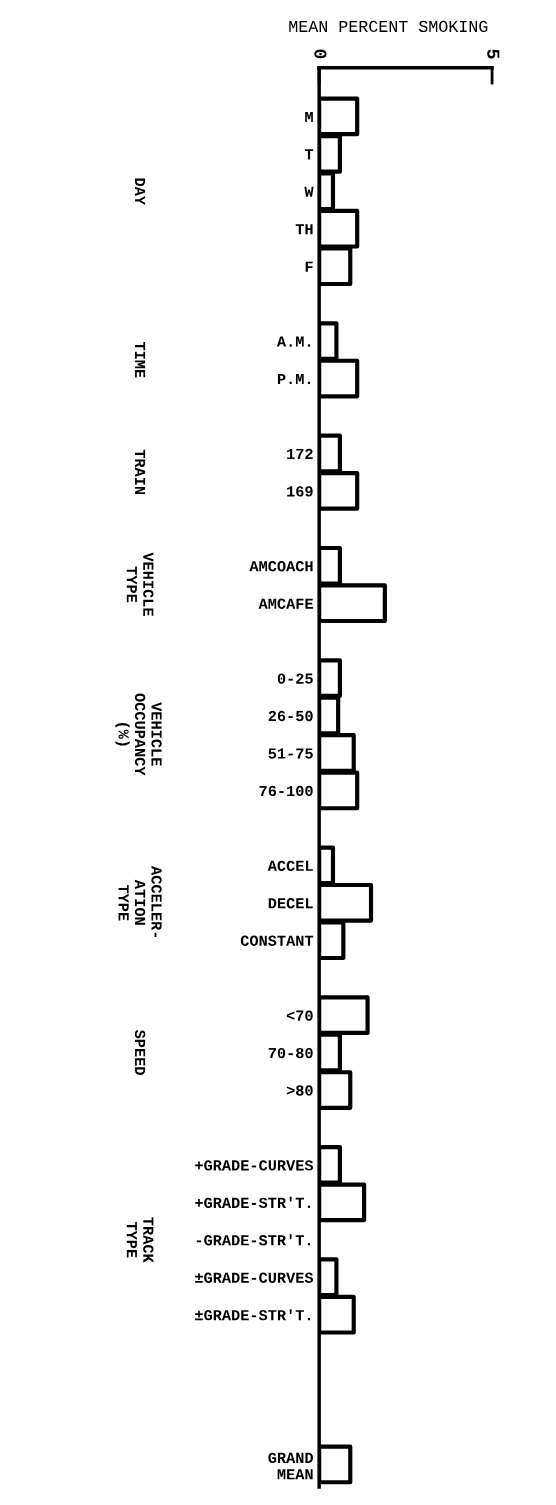 This screenshot has height=1505, width=556. I want to click on y-tick-label: +GRADE-CURVES, so click(254, 1165).